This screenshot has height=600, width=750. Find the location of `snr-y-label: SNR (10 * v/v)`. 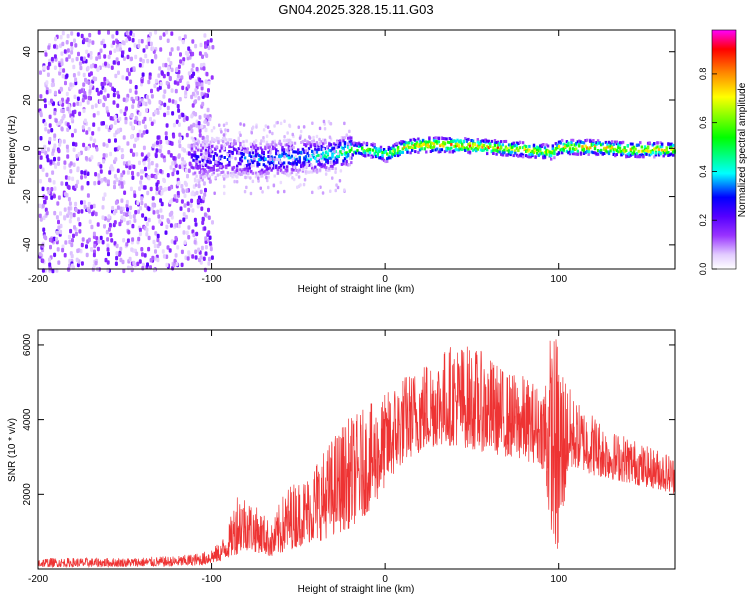

snr-y-label: SNR (10 * v/v) is located at coordinates (12, 450).